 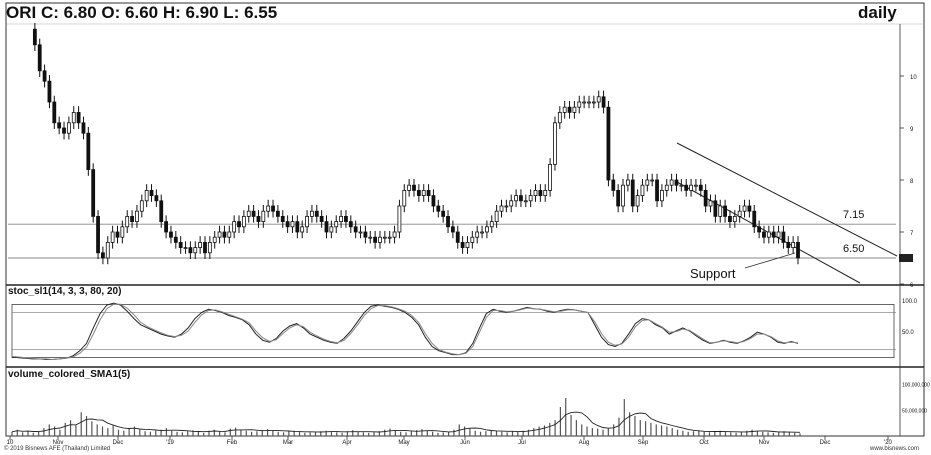 I want to click on x-tick-label: '19, so click(x=170, y=443).